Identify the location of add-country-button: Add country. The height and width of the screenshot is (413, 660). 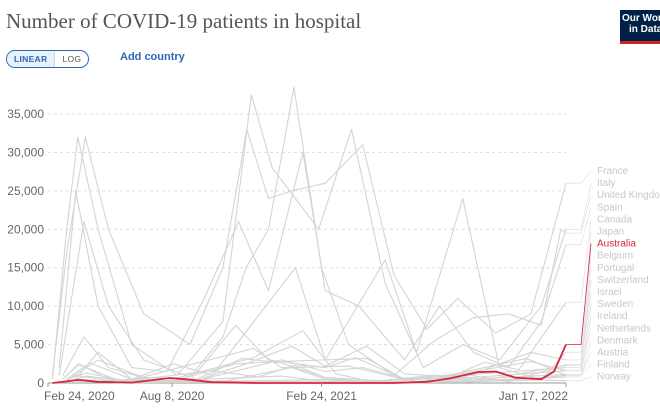
(152, 57).